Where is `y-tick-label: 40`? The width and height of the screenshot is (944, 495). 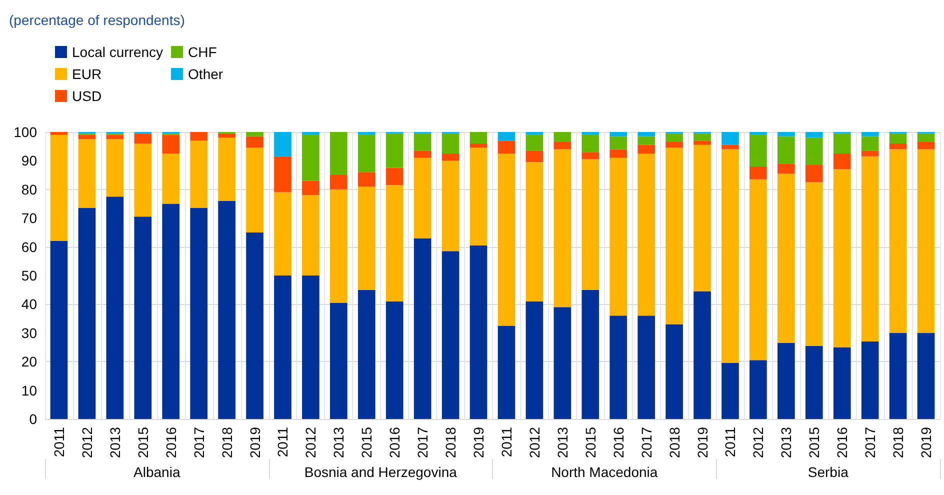
y-tick-label: 40 is located at coordinates (29, 304).